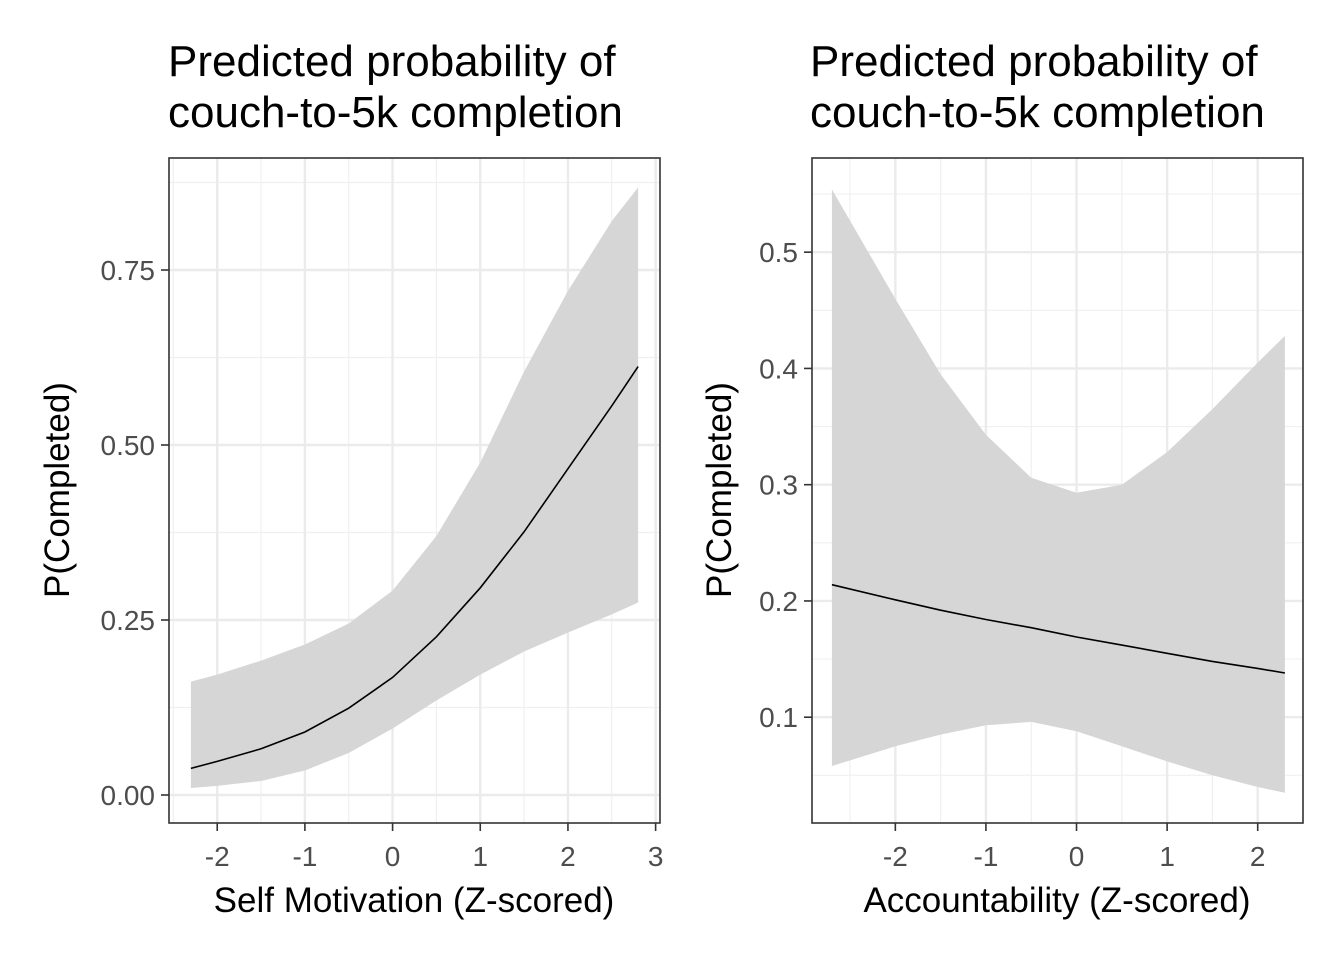 Image resolution: width=1344 pixels, height=965 pixels. Describe the element at coordinates (778, 252) in the screenshot. I see `y-tick-label: 0.5` at that location.